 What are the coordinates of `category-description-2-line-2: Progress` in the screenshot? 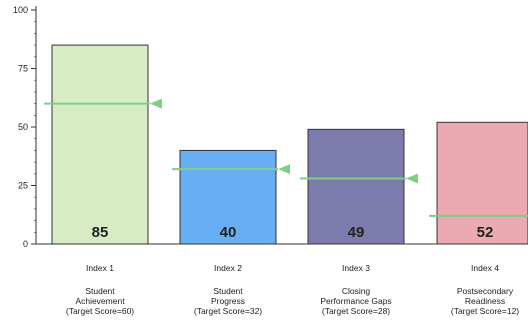 It's located at (228, 301).